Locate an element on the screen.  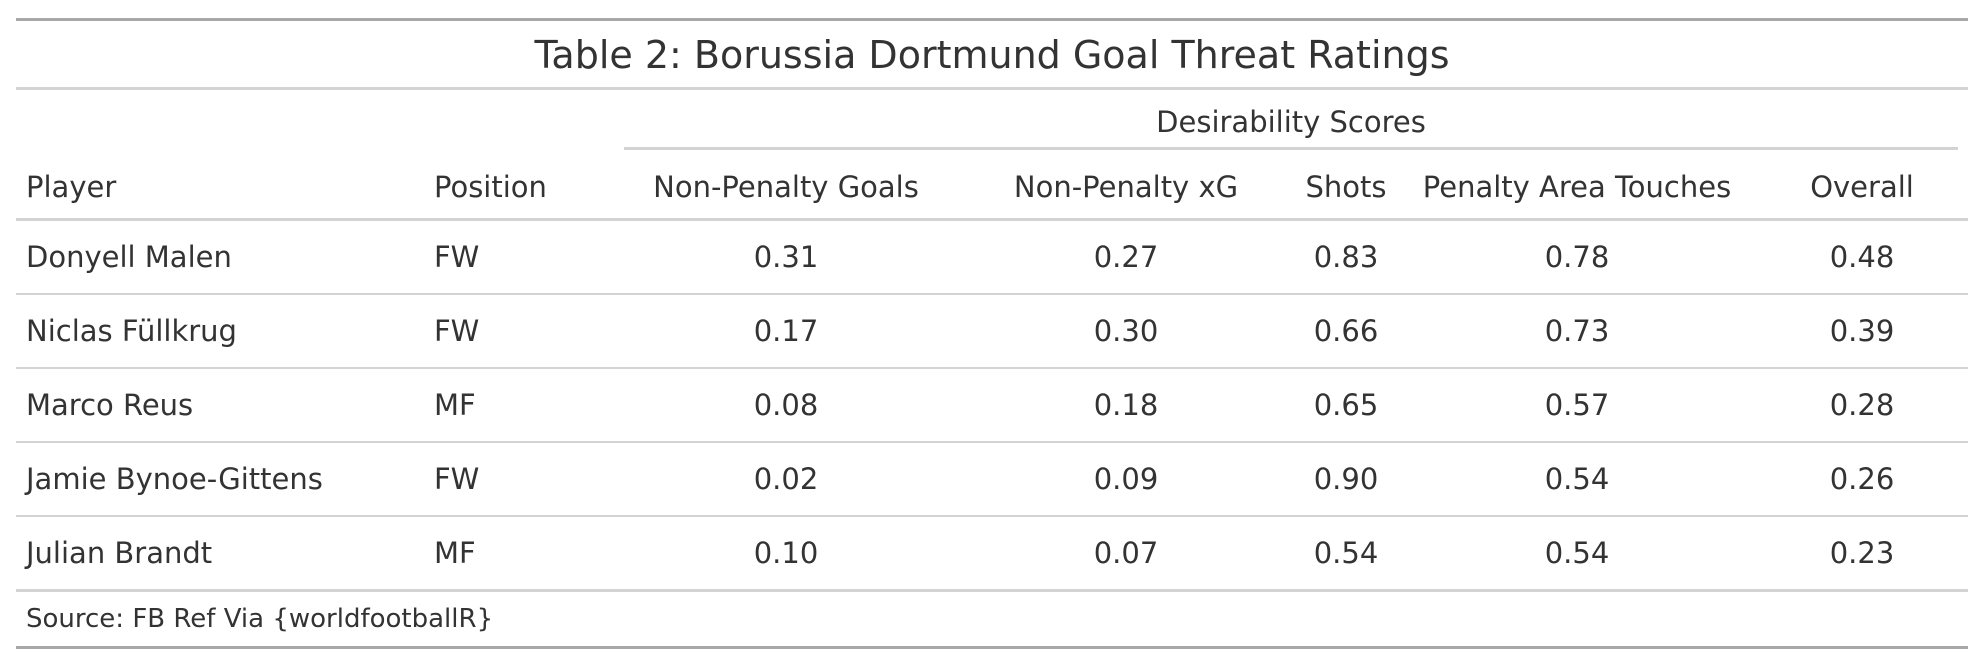
header-player: Player is located at coordinates (220, 188).